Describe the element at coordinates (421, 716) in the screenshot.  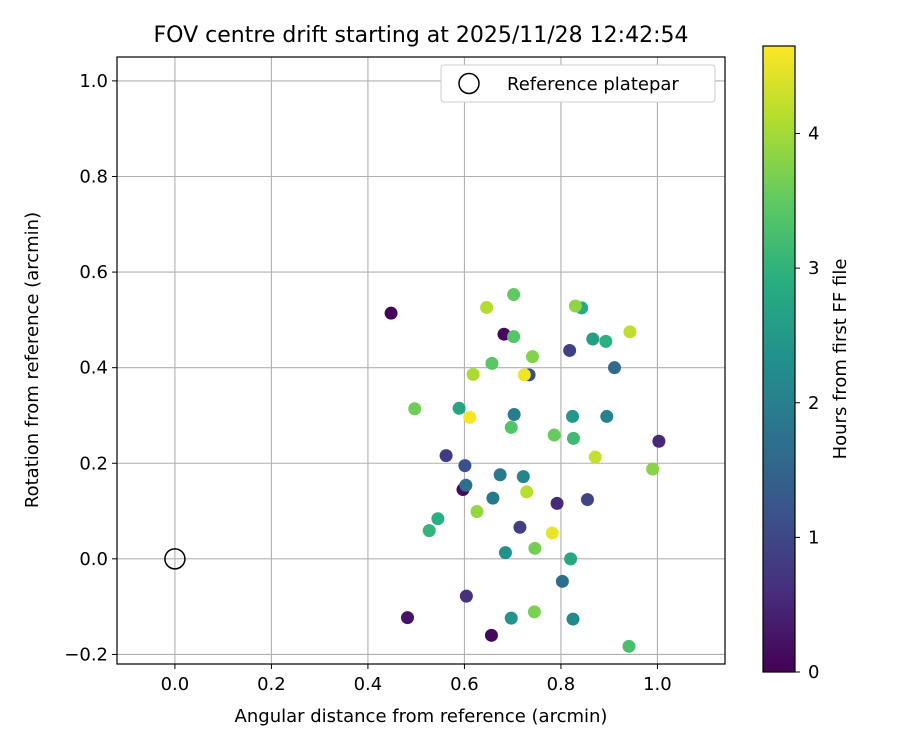
I see `x-axis-label: Angular distance from reference (arcmin)` at that location.